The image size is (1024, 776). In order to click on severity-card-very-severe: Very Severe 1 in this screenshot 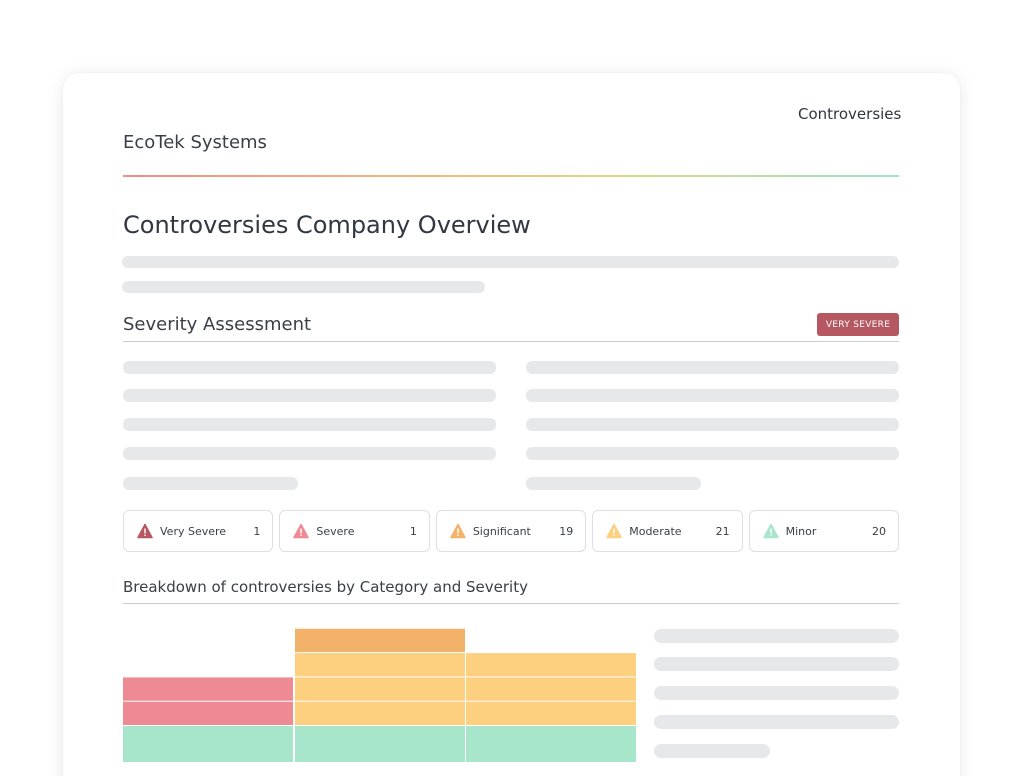, I will do `click(198, 531)`.